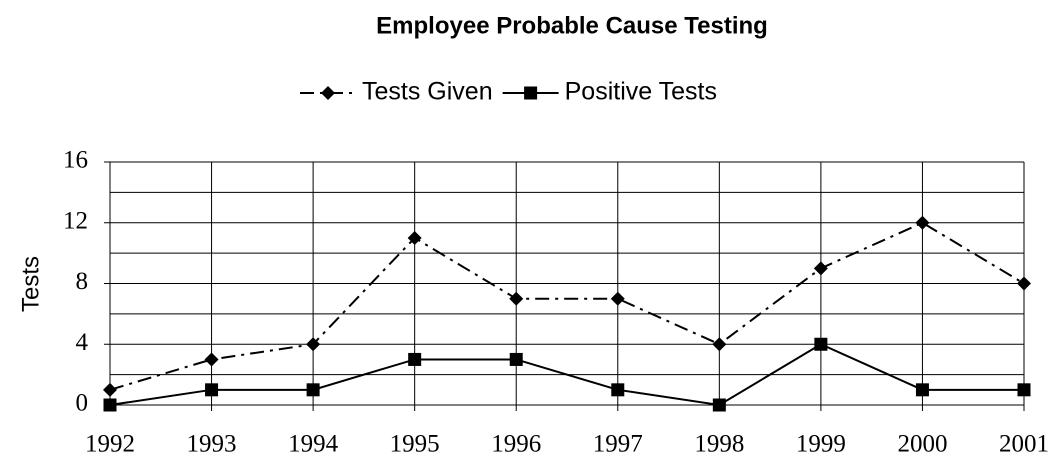  Describe the element at coordinates (82, 281) in the screenshot. I see `y-tick-label: 8` at that location.